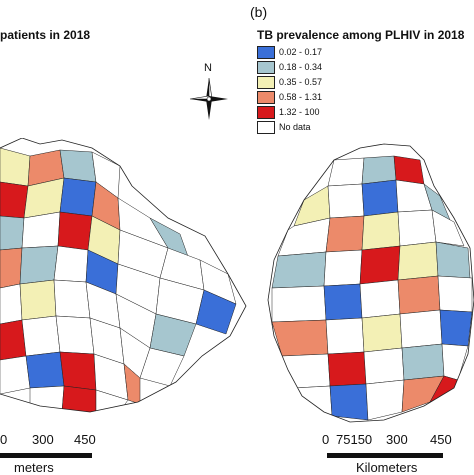 Image resolution: width=474 pixels, height=475 pixels. What do you see at coordinates (301, 97) in the screenshot?
I see `legend-label: 0.58 - 1.31` at bounding box center [301, 97].